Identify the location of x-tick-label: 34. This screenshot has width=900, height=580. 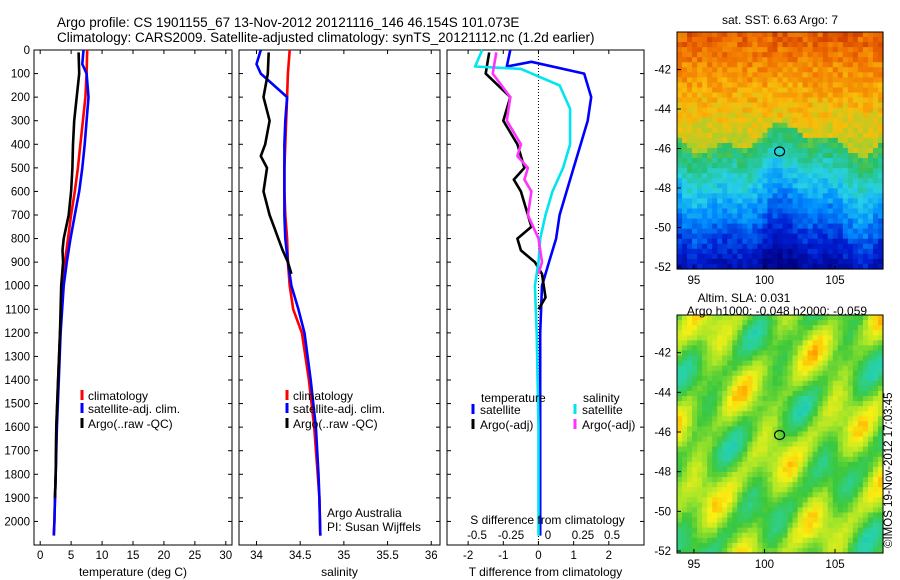
(256, 556).